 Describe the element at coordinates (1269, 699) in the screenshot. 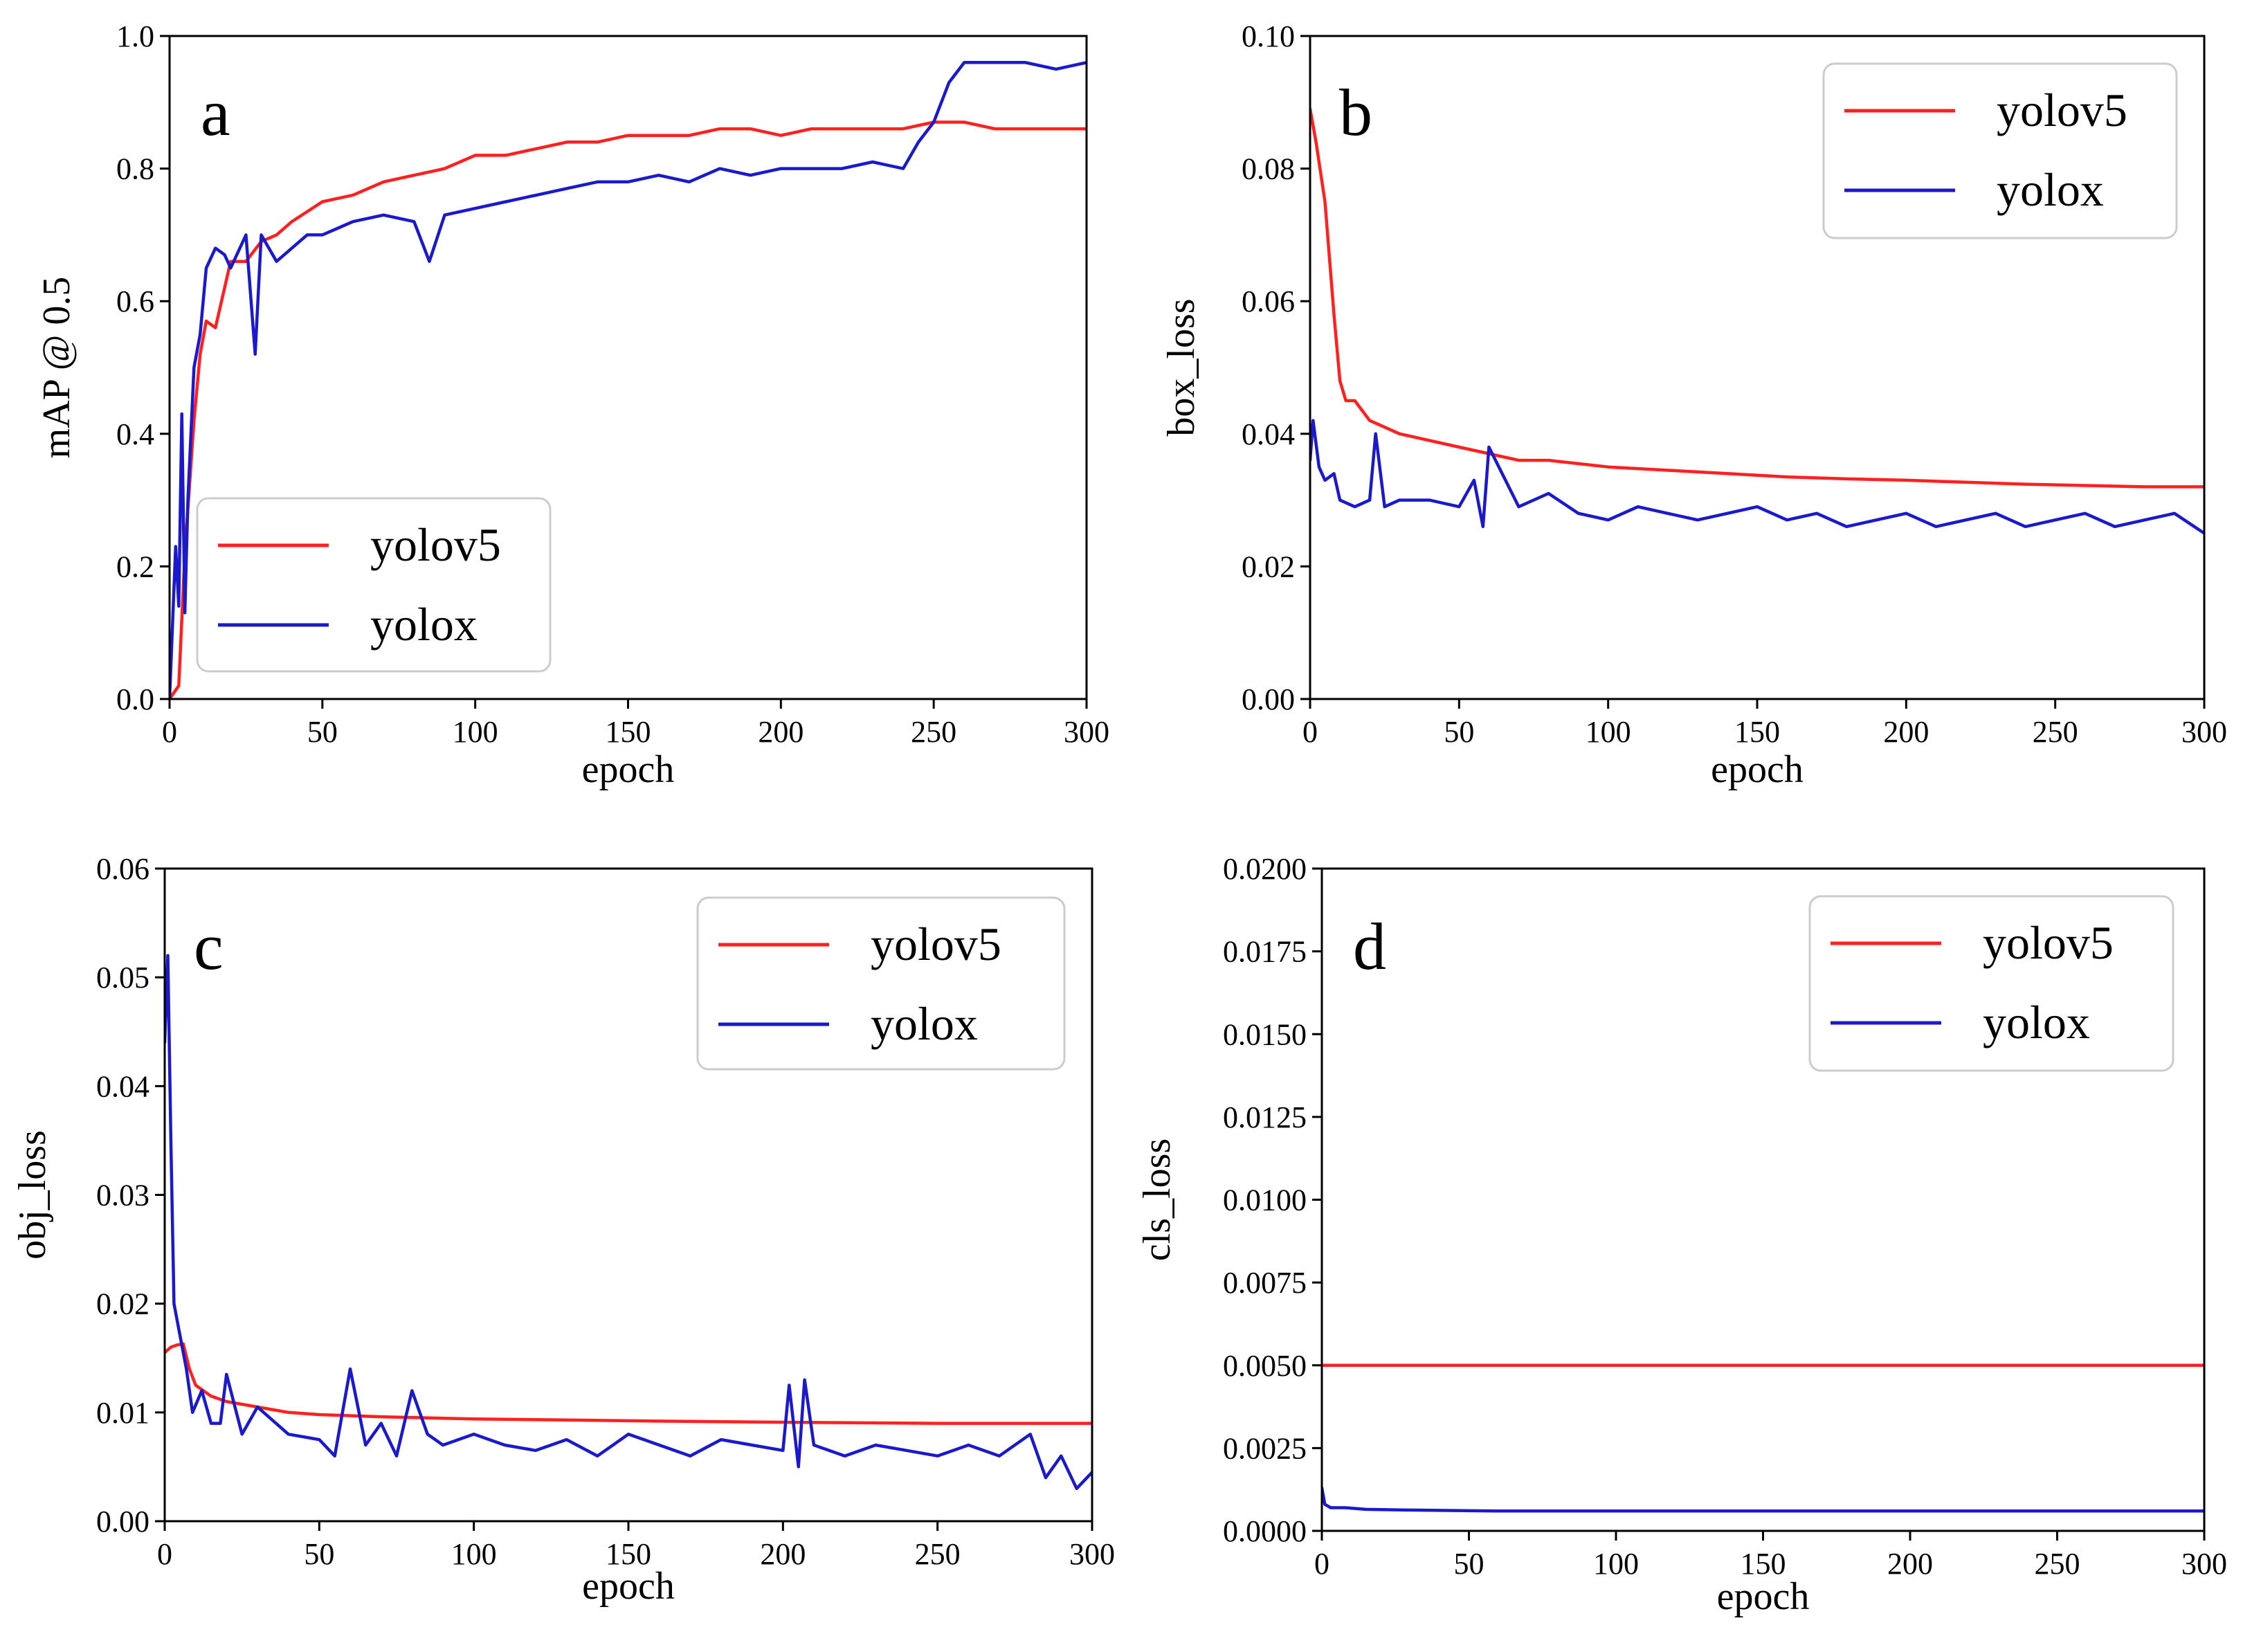

I see `y-tick-label-b-0: 0.00` at that location.